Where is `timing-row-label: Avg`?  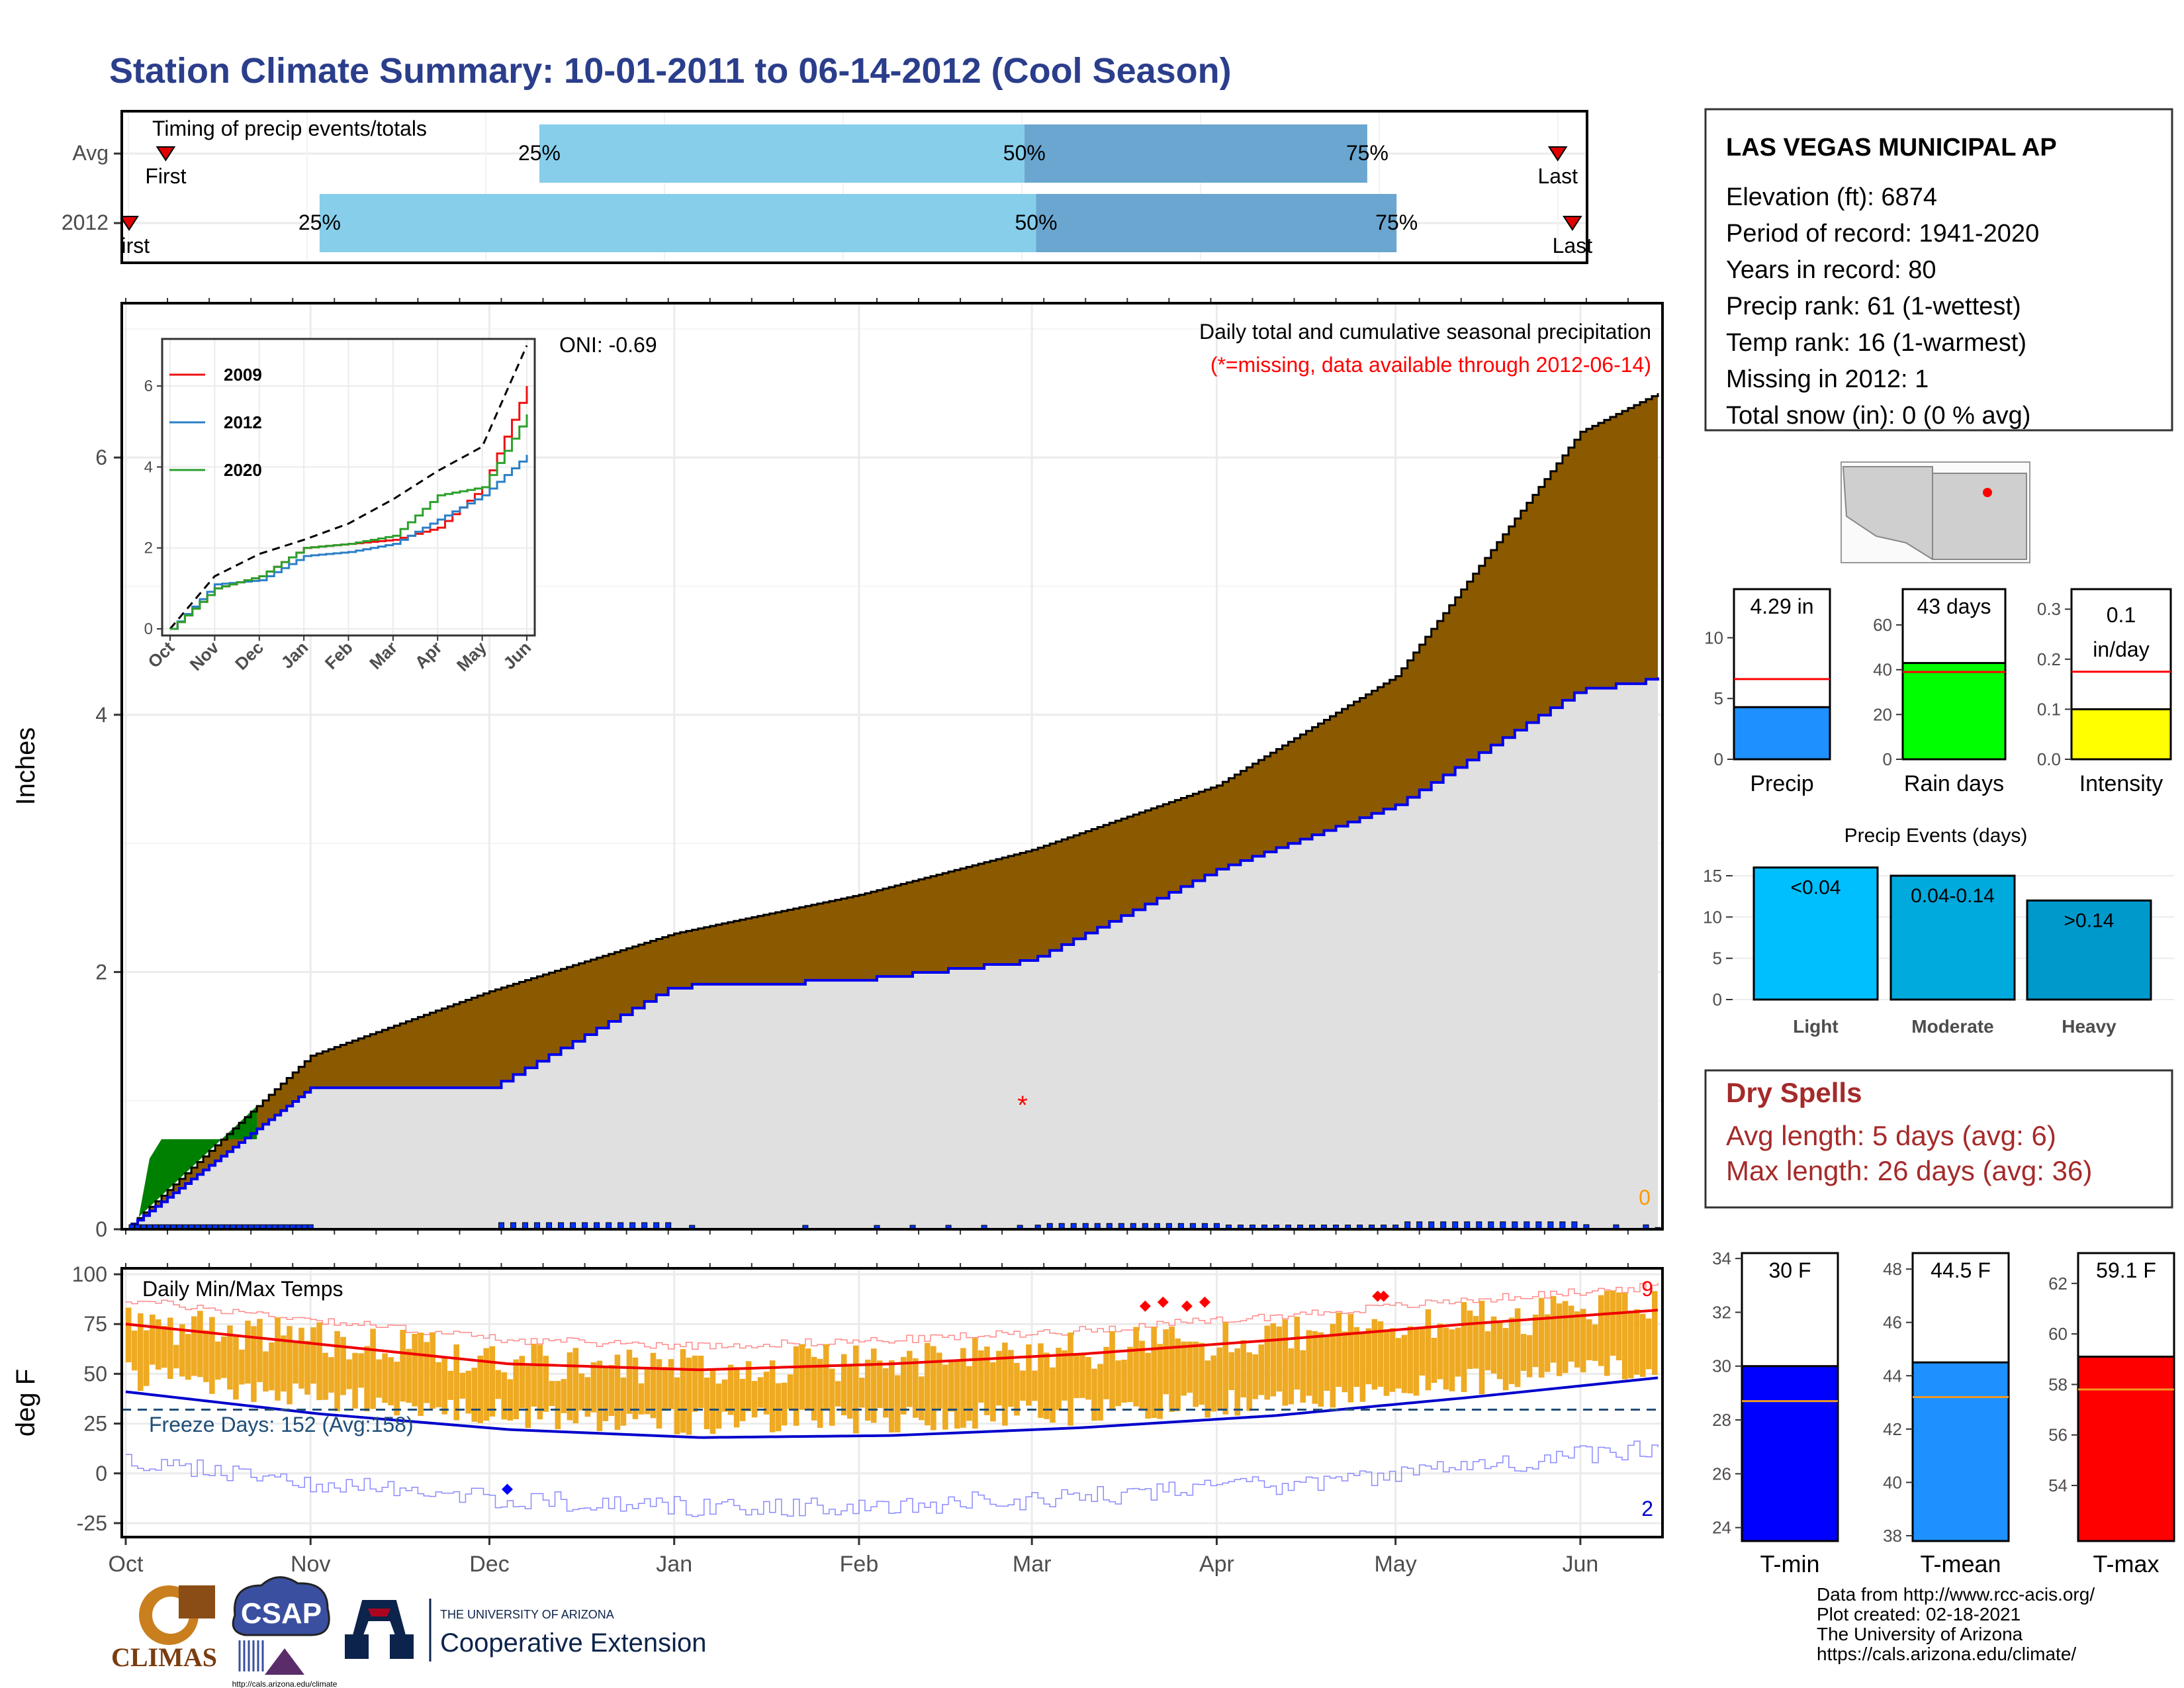 timing-row-label: Avg is located at coordinates (90, 153).